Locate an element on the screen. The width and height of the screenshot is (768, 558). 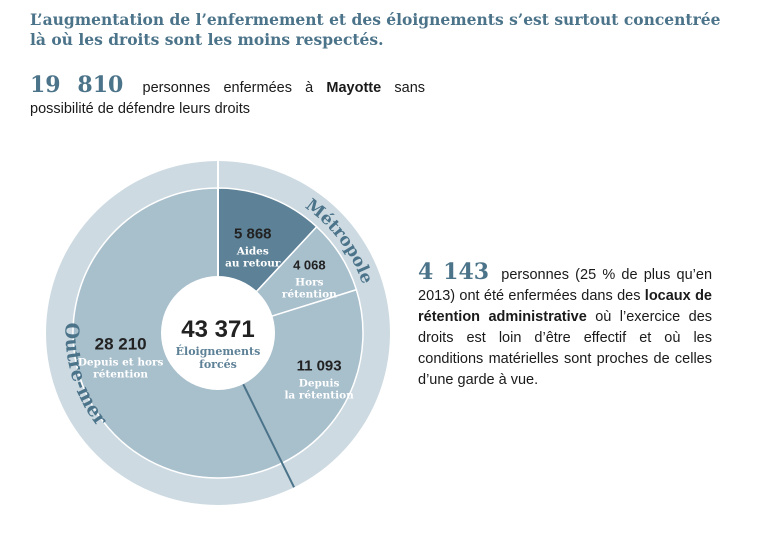
slice-value-hors-retention: 4 068 is located at coordinates (309, 264).